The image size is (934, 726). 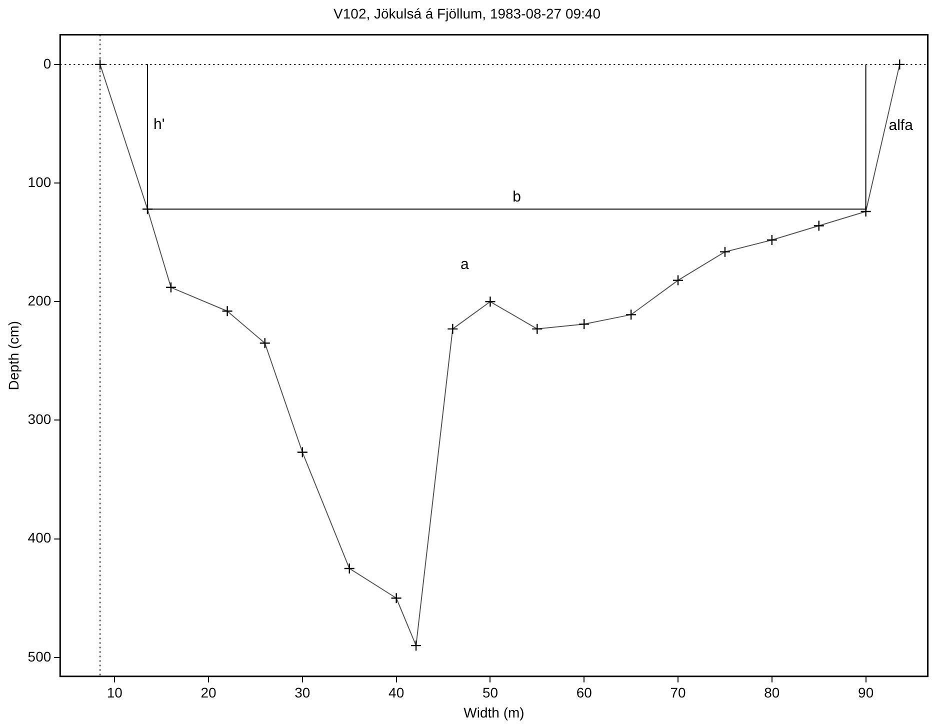 I want to click on x-axis-title: Width (m), so click(x=494, y=712).